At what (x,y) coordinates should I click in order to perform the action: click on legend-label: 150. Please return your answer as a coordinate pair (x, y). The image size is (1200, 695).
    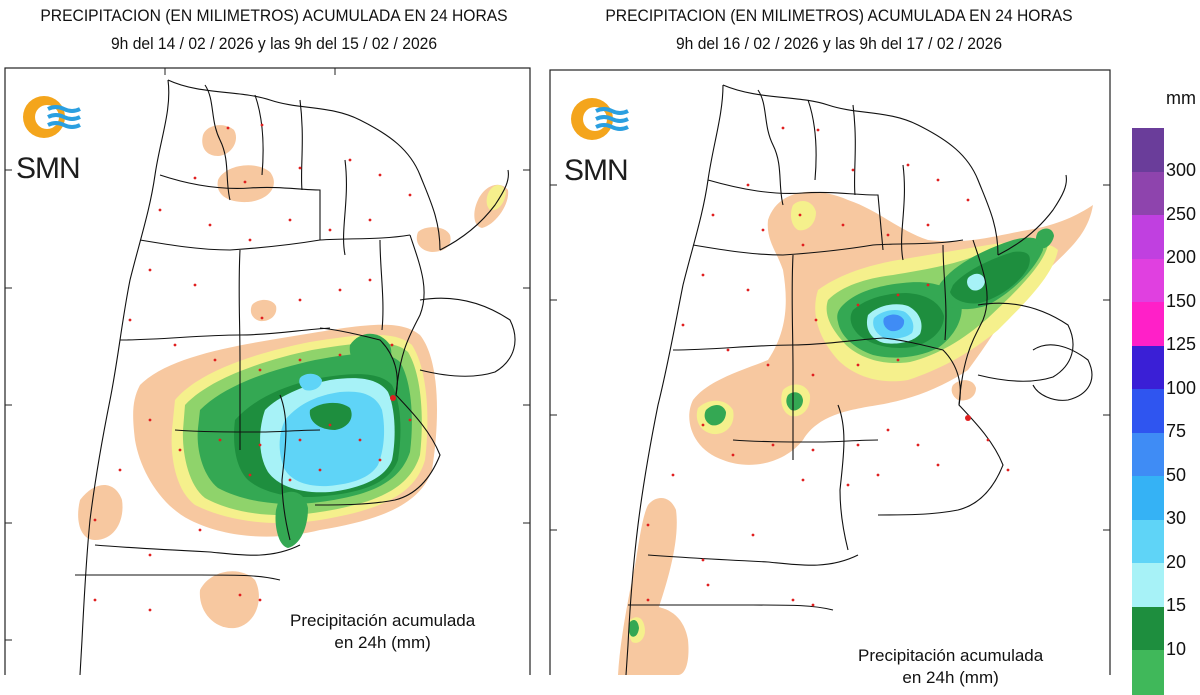
    Looking at the image, I should click on (1181, 300).